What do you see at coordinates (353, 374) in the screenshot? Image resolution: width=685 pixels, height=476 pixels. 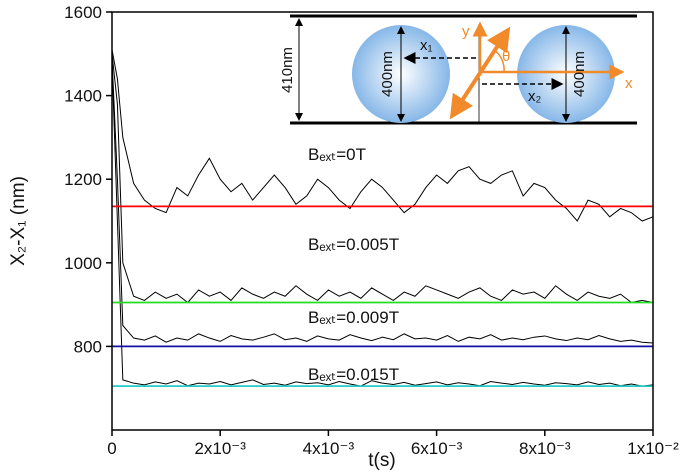 I see `series-label: Bₑₓₜ=0.015T` at bounding box center [353, 374].